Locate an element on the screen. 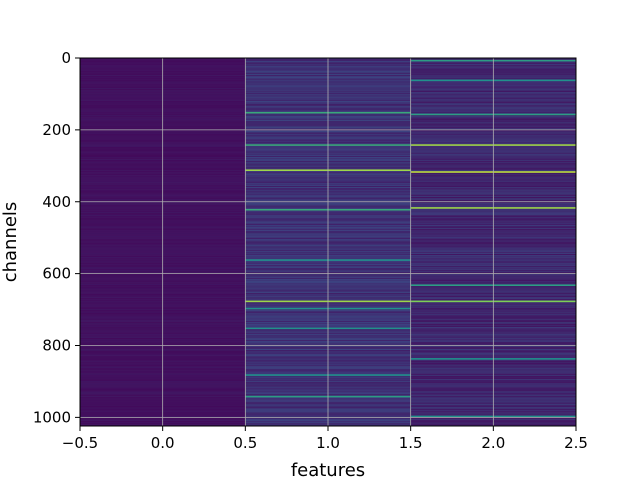 Image resolution: width=640 pixels, height=480 pixels. y-axis-title: channels is located at coordinates (10, 242).